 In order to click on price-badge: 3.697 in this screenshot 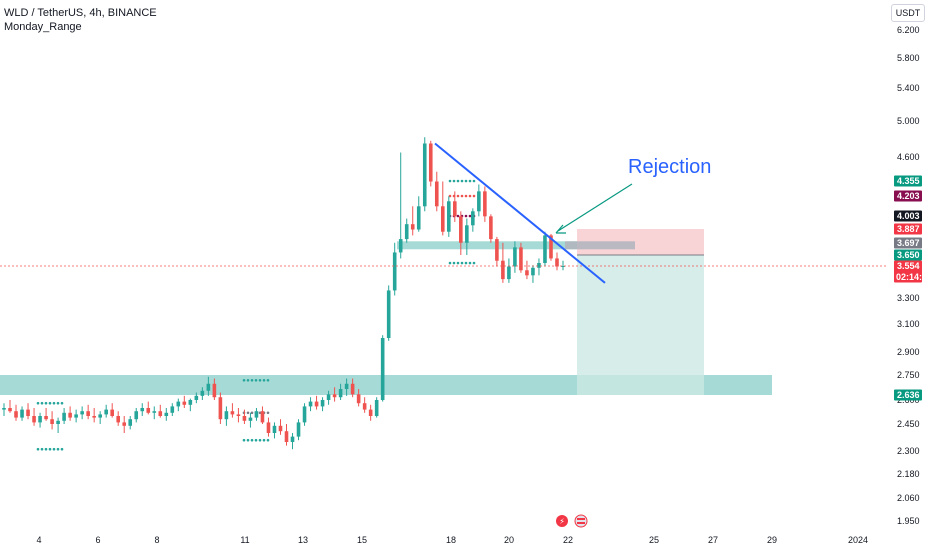, I will do `click(908, 243)`.